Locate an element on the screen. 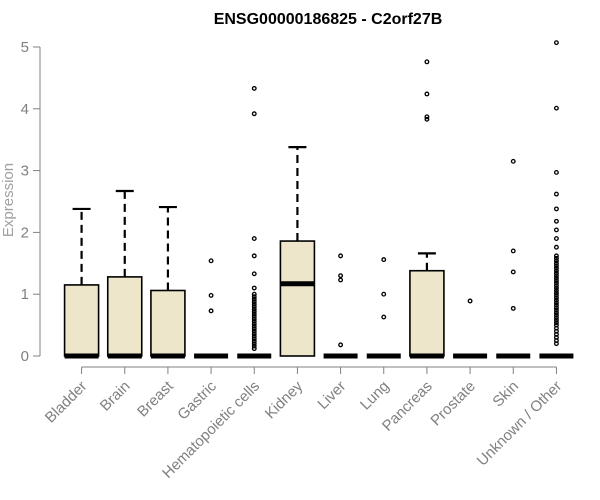 This screenshot has height=500, width=600. x-tick-label: Prostate is located at coordinates (453, 404).